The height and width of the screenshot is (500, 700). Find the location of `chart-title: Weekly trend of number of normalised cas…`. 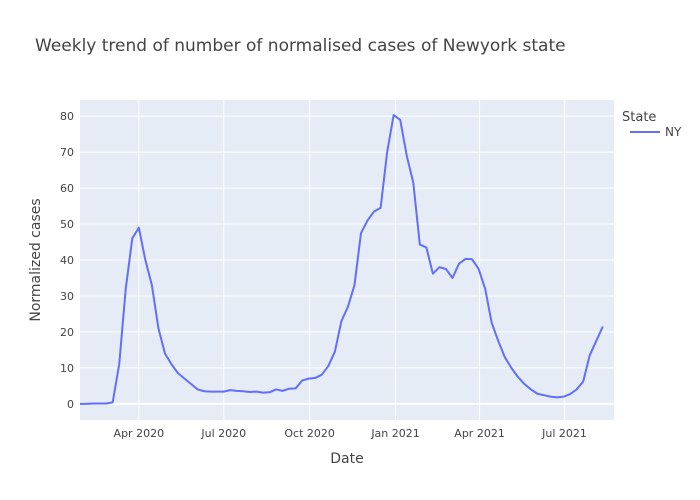

chart-title: Weekly trend of number of normalised cas… is located at coordinates (300, 46).